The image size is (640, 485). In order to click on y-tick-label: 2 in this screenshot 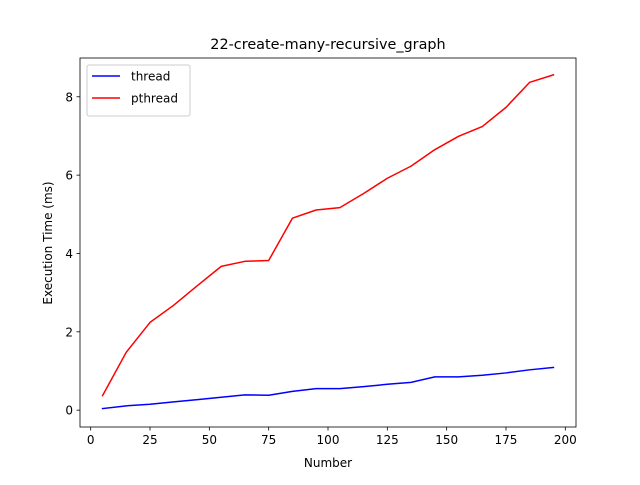, I will do `click(69, 332)`.